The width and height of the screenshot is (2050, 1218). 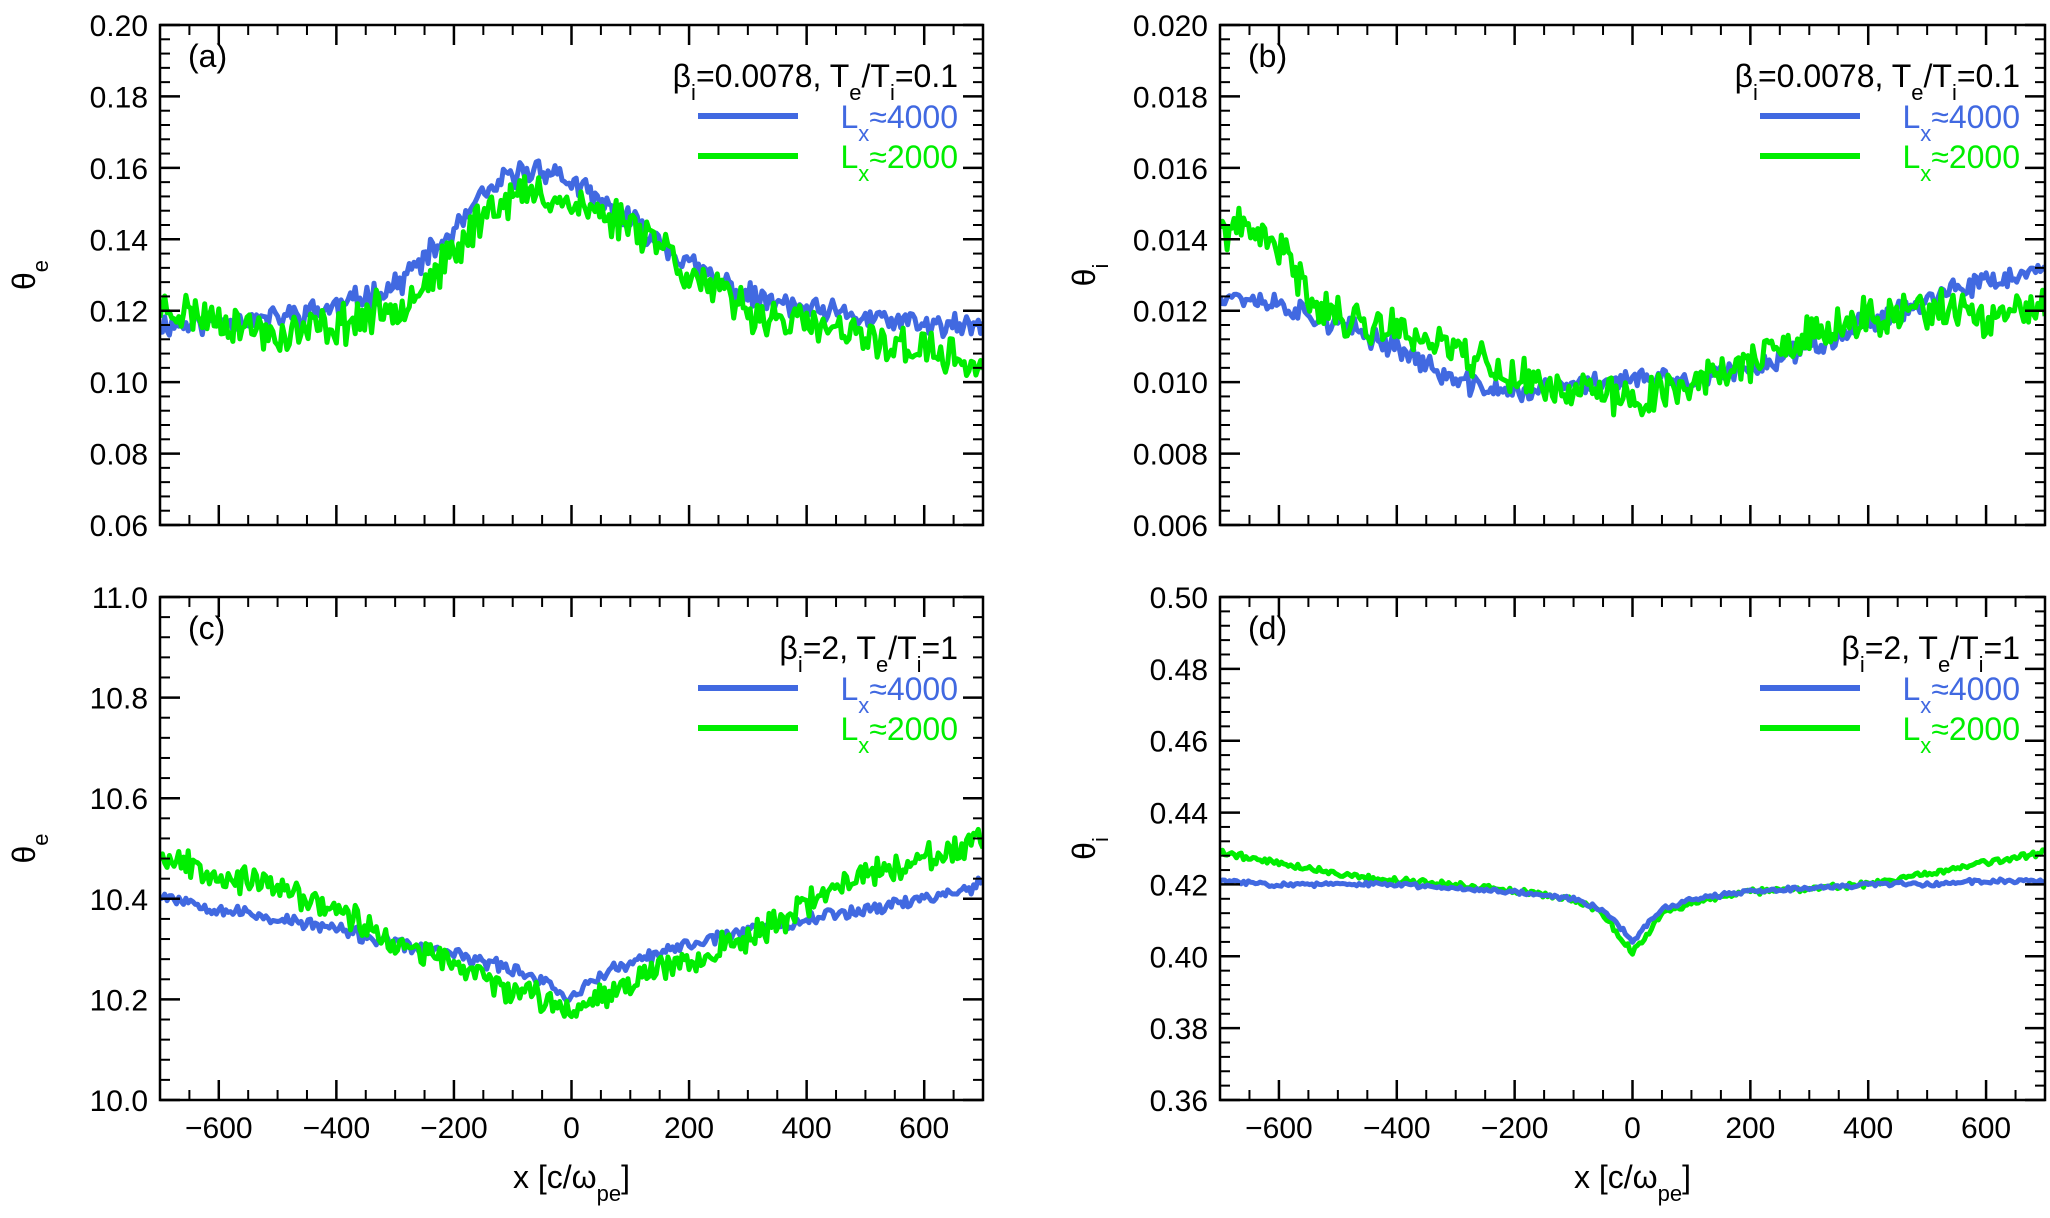 What do you see at coordinates (454, 1128) in the screenshot?
I see `x-tick-label: −200` at bounding box center [454, 1128].